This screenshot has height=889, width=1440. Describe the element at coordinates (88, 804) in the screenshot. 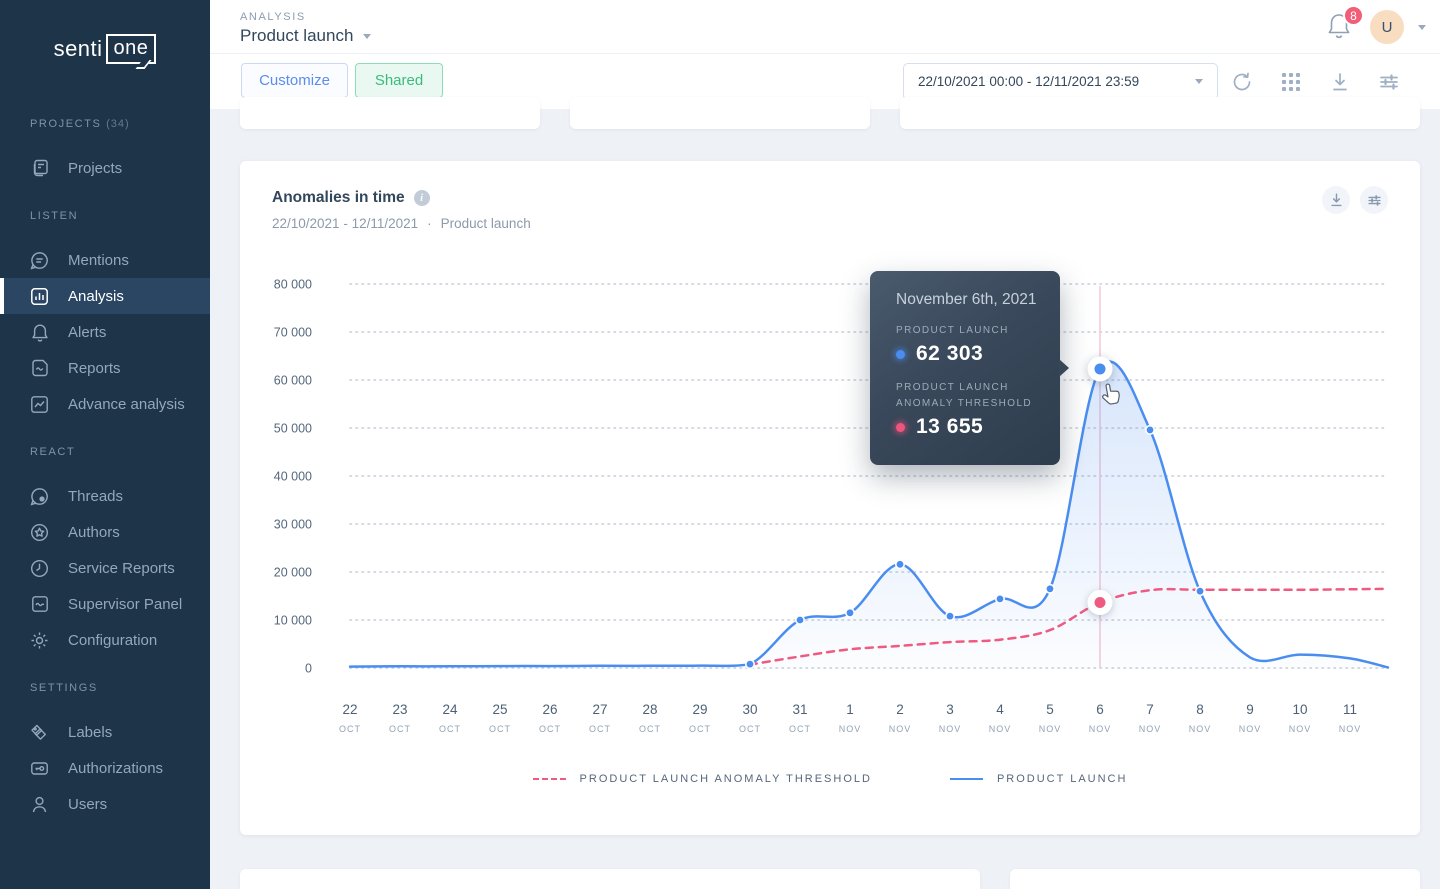

I see `sidebar-item-label: Users` at that location.